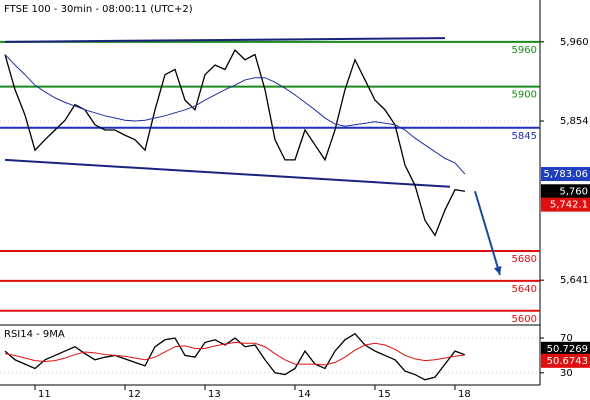 This screenshot has height=400, width=590. What do you see at coordinates (464, 394) in the screenshot?
I see `x-tick-label: 18` at bounding box center [464, 394].